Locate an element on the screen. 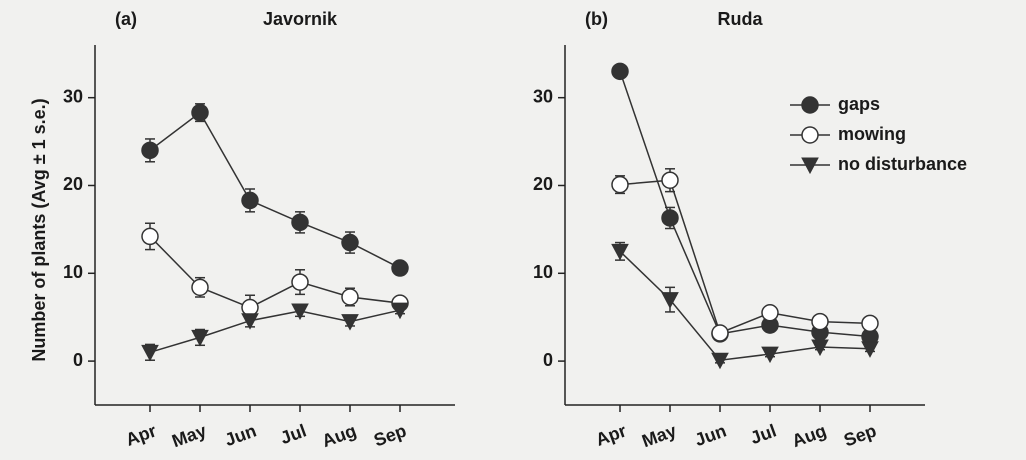 Image resolution: width=1026 pixels, height=460 pixels. y-axis-label: Number of plants (Avg ± 1 s.e.) is located at coordinates (39, 229).